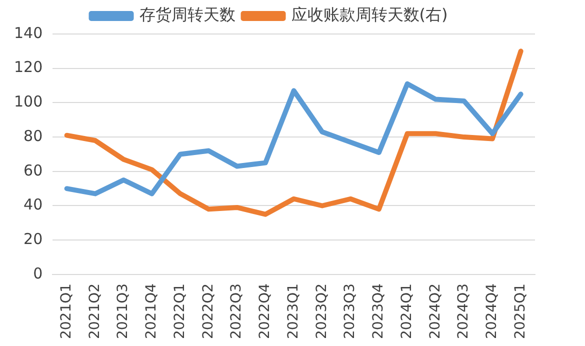 This screenshot has height=346, width=585. Describe the element at coordinates (66, 311) in the screenshot. I see `x-tick-label: 2021Q1` at that location.